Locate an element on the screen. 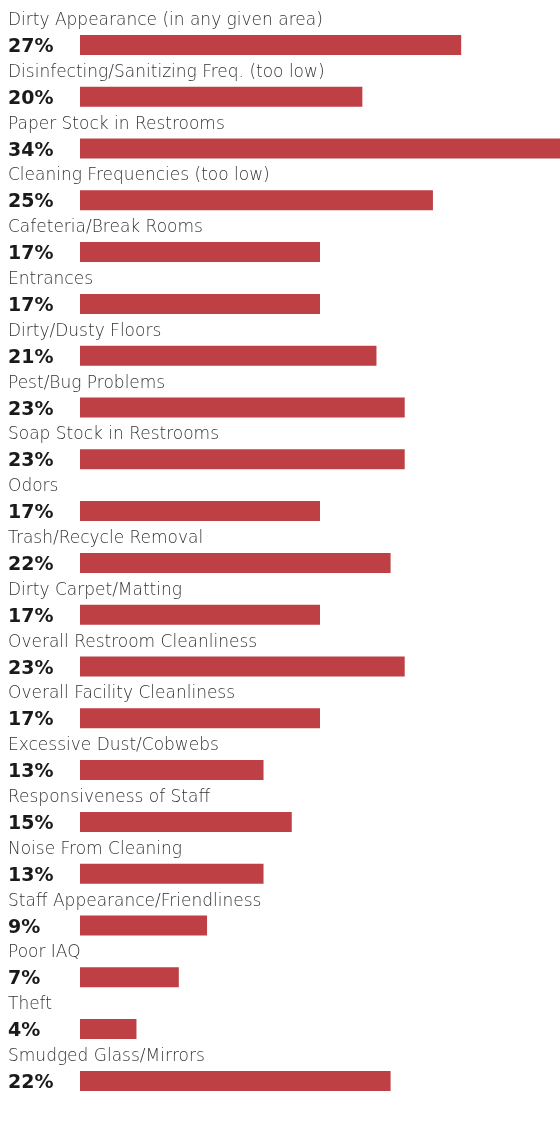 The height and width of the screenshot is (1145, 560). data-label: 34% is located at coordinates (31, 148).